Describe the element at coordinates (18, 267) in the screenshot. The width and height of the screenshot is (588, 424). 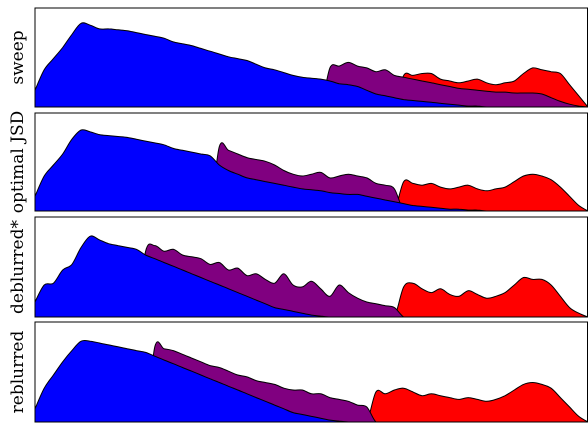
I see `panel-label: deblurred*` at that location.